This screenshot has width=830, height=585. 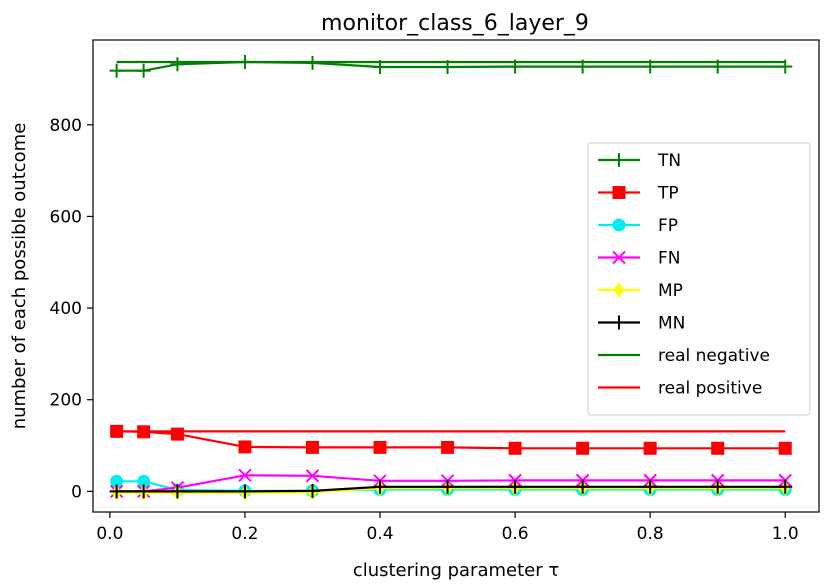 What do you see at coordinates (641, 324) in the screenshot?
I see `legend-item-mn: MN` at bounding box center [641, 324].